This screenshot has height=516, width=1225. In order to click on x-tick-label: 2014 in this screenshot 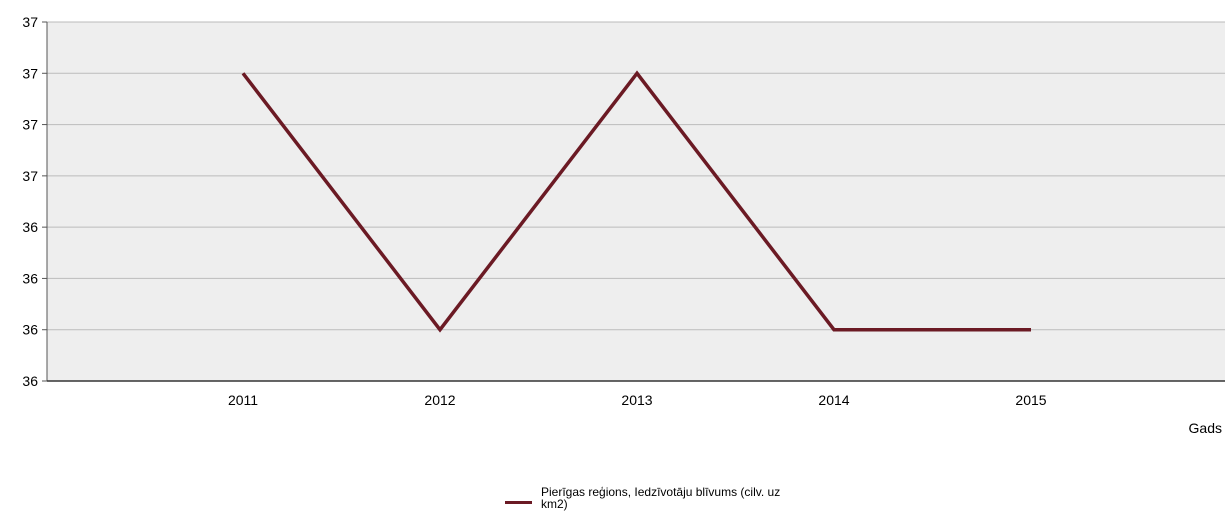, I will do `click(833, 400)`.